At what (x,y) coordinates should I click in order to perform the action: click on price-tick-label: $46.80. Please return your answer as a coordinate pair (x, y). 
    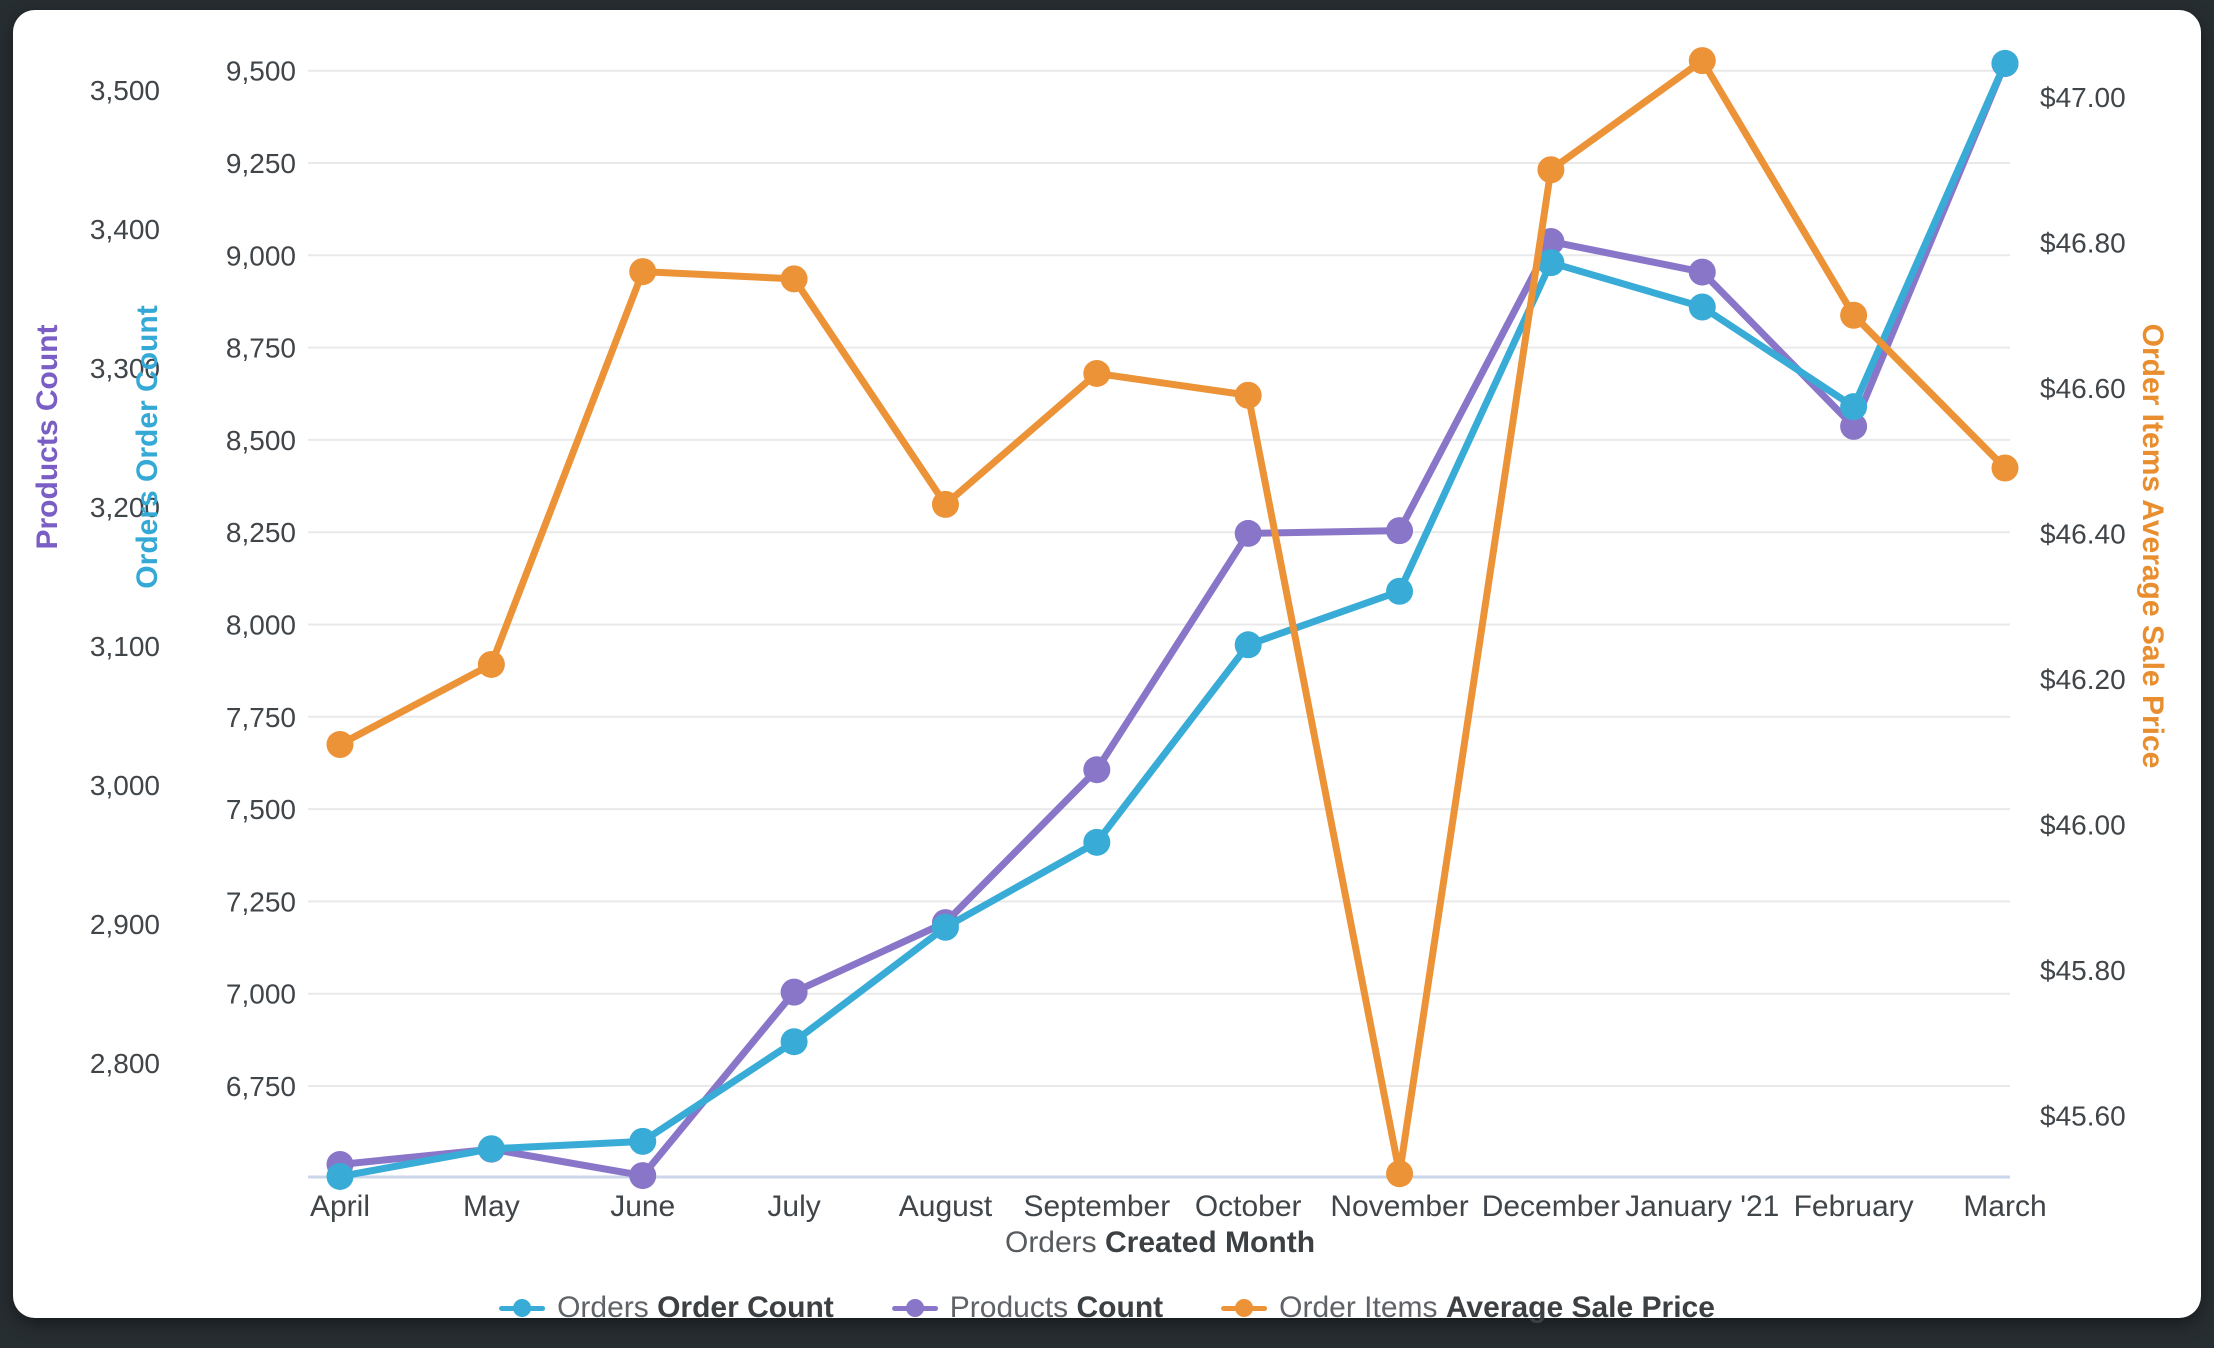
    Looking at the image, I should click on (2083, 243).